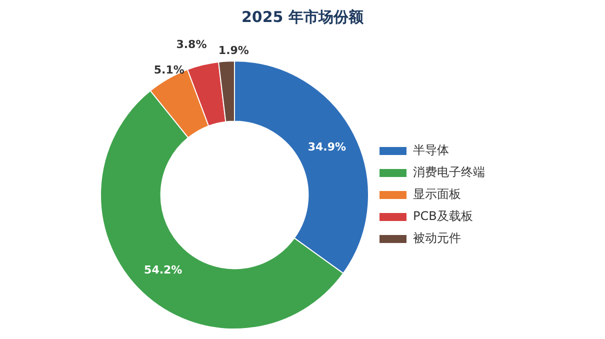  Describe the element at coordinates (233, 51) in the screenshot. I see `data-label: 1.9%` at that location.